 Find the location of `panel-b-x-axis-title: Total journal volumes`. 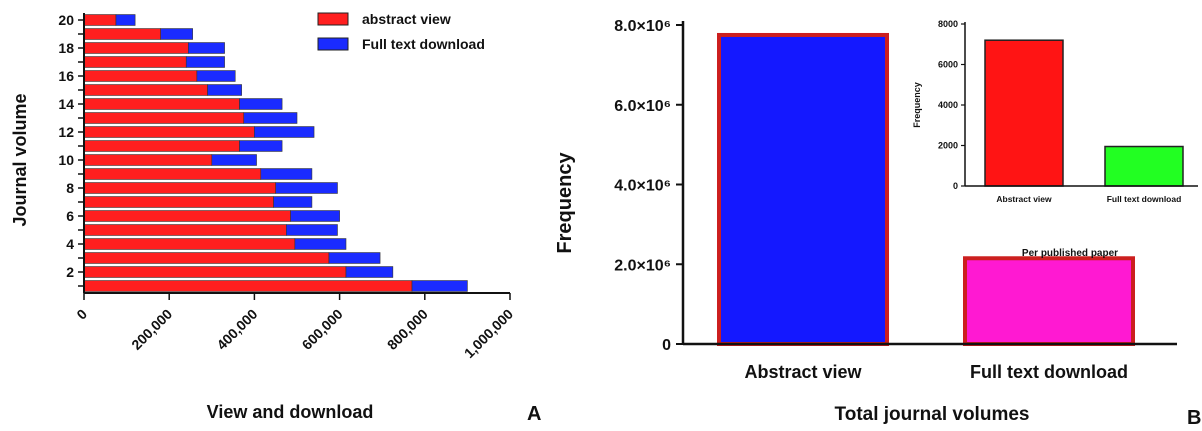

panel-b-x-axis-title: Total journal volumes is located at coordinates (932, 414).